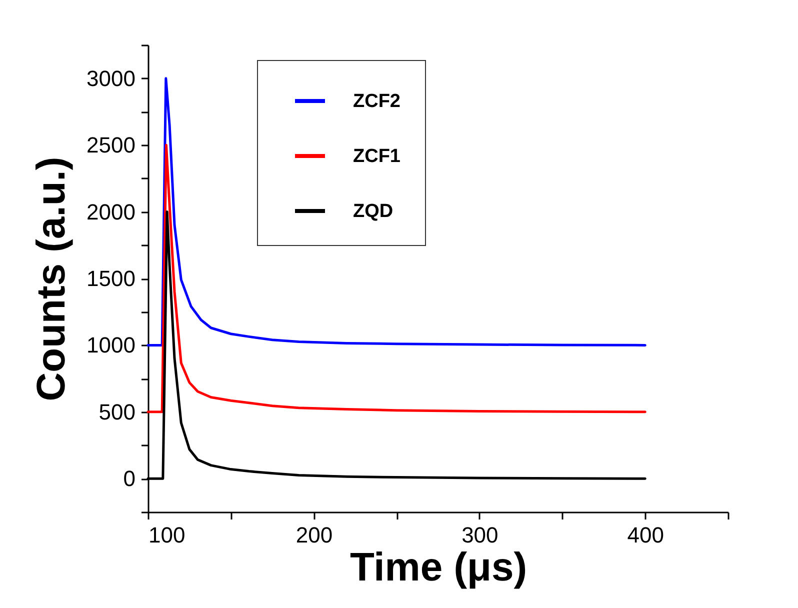 Image resolution: width=798 pixels, height=608 pixels. Describe the element at coordinates (167, 535) in the screenshot. I see `x-tick-label: 100` at that location.